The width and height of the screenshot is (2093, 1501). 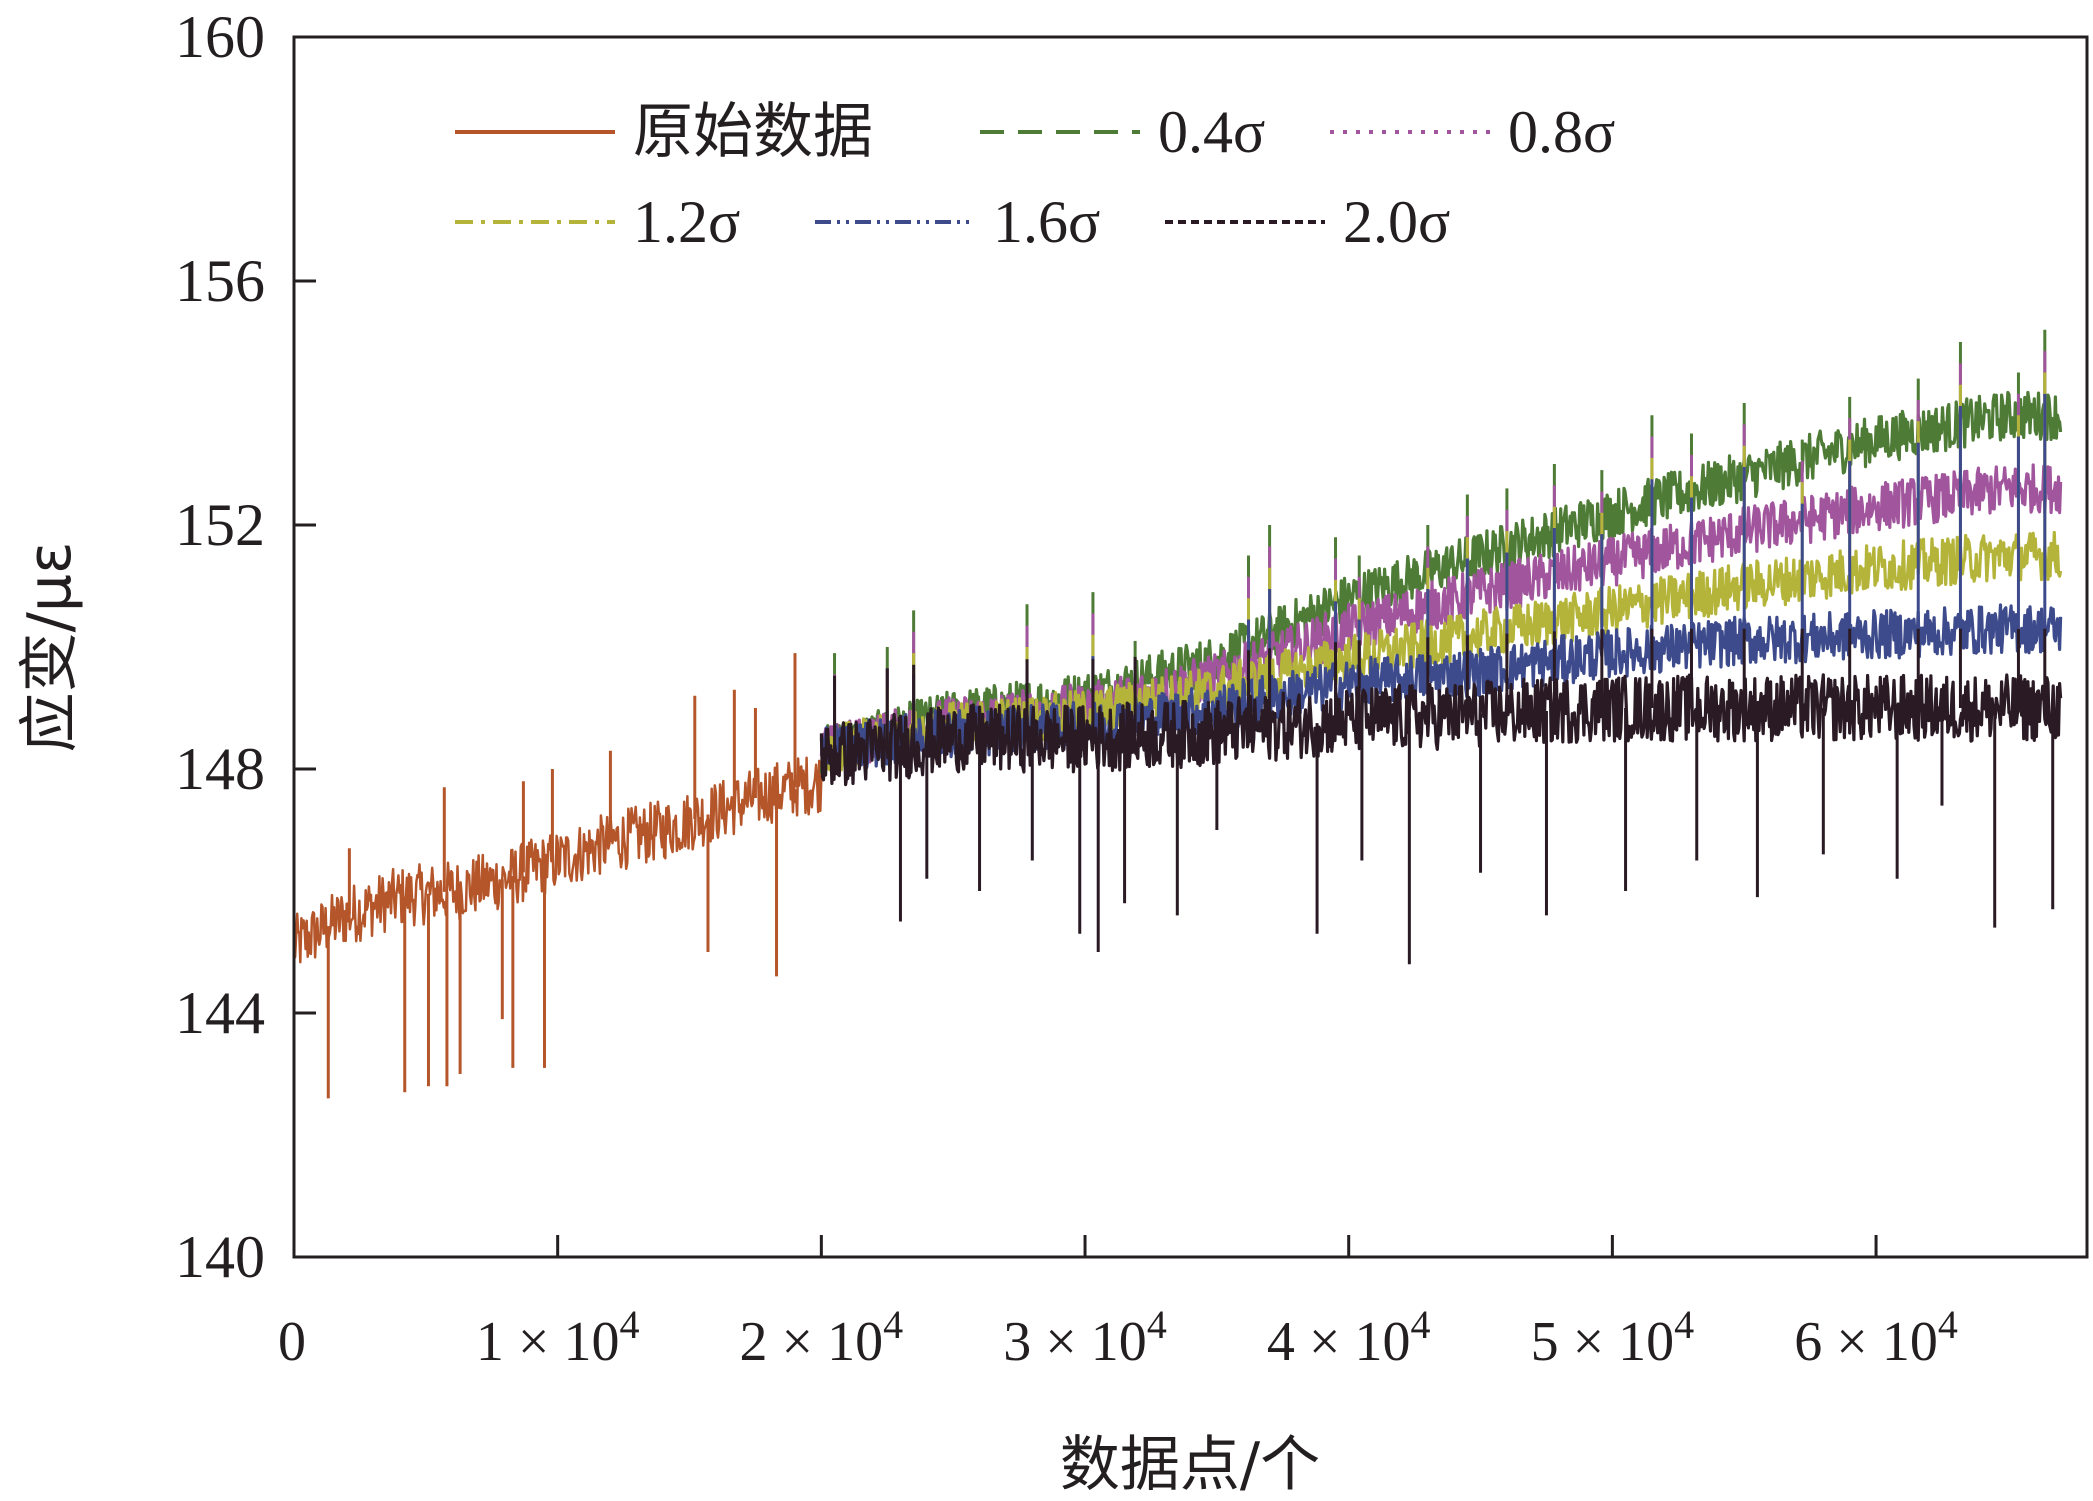 I want to click on x-tick-label-1: 1 × 10⁴, so click(x=558, y=1337).